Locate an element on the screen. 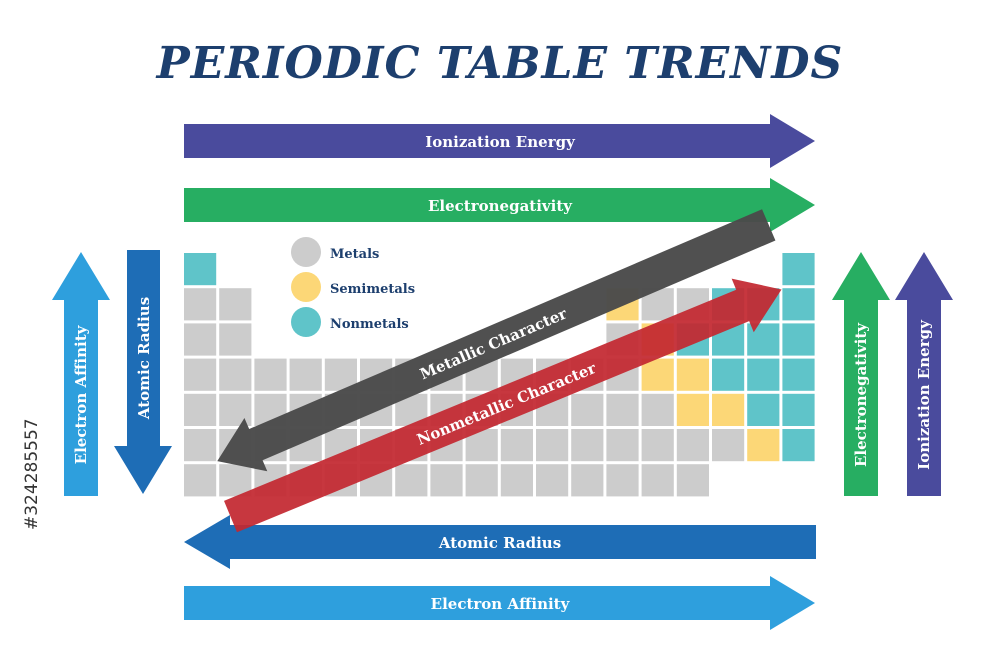  ionization-energy-arrow-right: Ionization Energy is located at coordinates (924, 374).